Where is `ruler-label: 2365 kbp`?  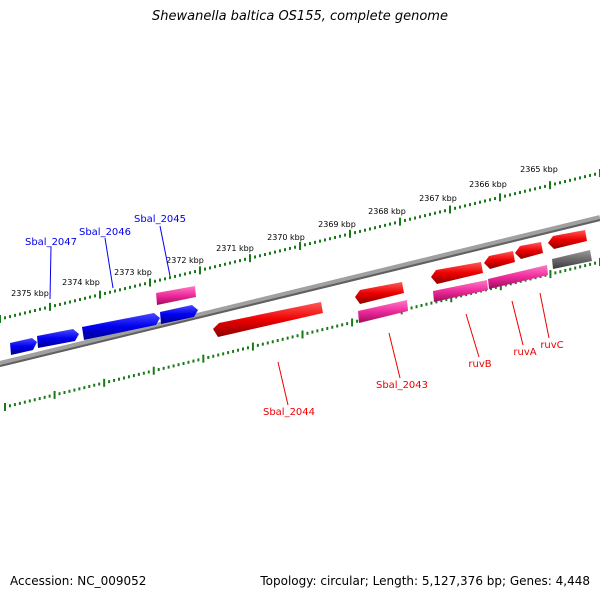
ruler-label: 2365 kbp is located at coordinates (539, 169).